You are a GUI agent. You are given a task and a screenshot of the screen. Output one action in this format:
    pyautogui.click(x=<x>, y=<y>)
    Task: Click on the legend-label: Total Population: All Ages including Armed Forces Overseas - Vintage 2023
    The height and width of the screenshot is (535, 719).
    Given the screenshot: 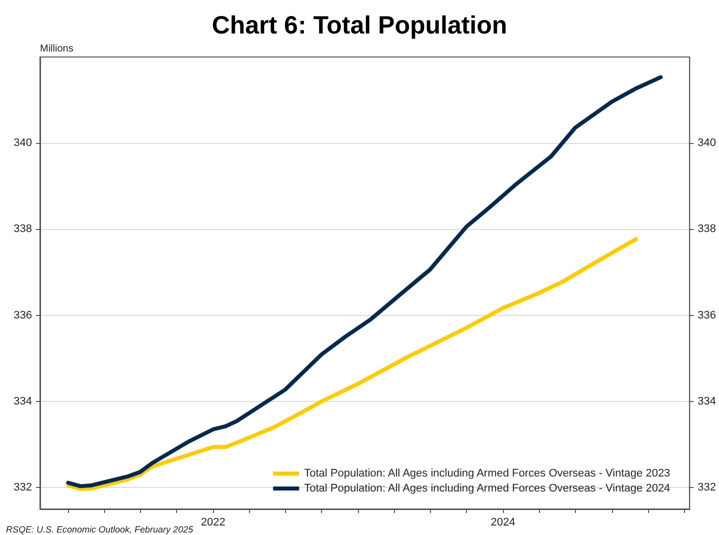 What is the action you would take?
    pyautogui.click(x=487, y=474)
    